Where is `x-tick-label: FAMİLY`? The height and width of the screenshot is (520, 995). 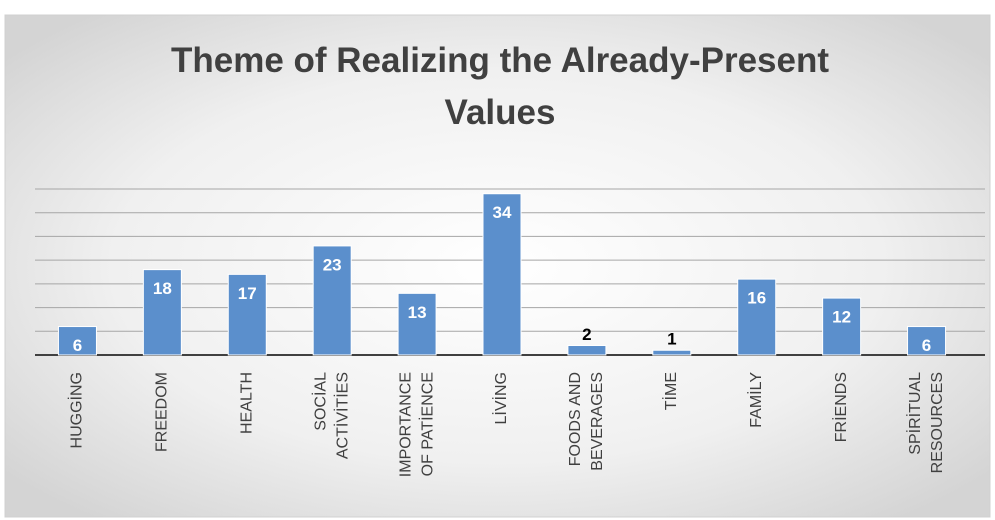
x-tick-label: FAMİLY is located at coordinates (755, 400).